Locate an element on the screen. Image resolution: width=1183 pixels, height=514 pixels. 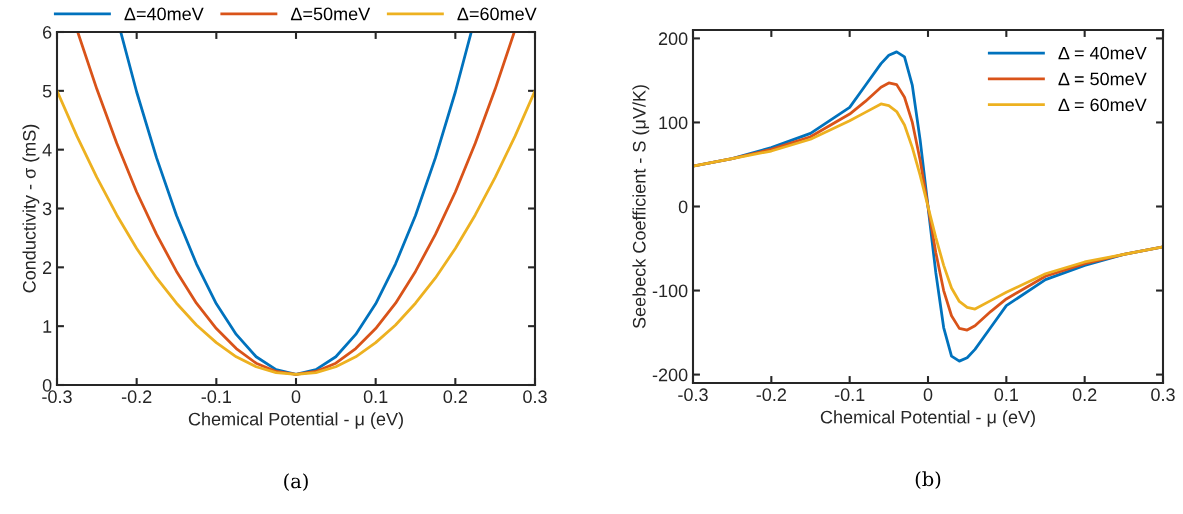
y-tick-label: 100 is located at coordinates (673, 123).